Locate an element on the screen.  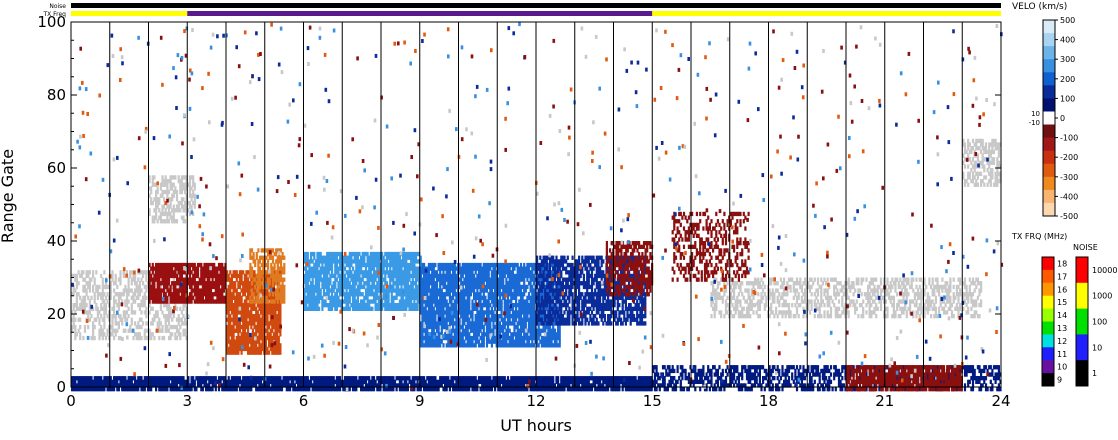
x-tick-label: 3 is located at coordinates (187, 401).